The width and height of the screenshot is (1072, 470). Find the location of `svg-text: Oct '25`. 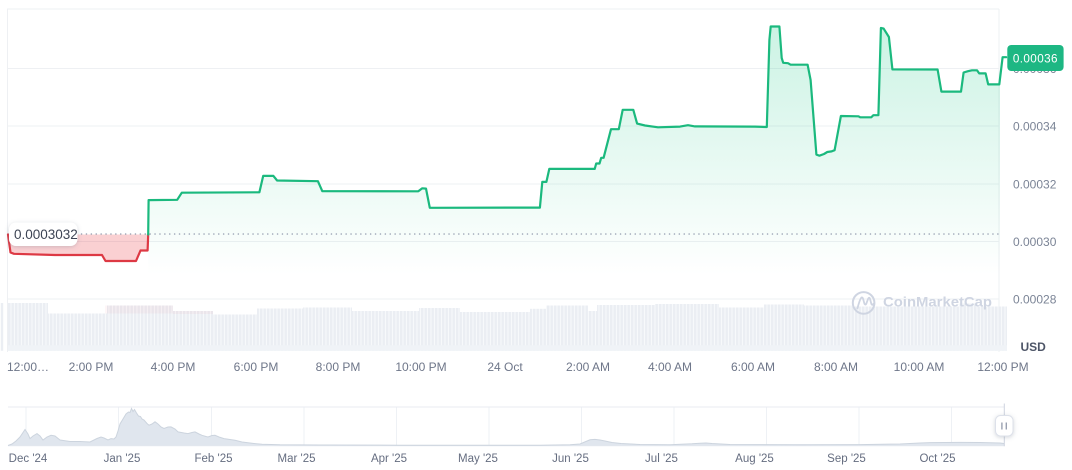

svg-text: Oct '25 is located at coordinates (937, 459).